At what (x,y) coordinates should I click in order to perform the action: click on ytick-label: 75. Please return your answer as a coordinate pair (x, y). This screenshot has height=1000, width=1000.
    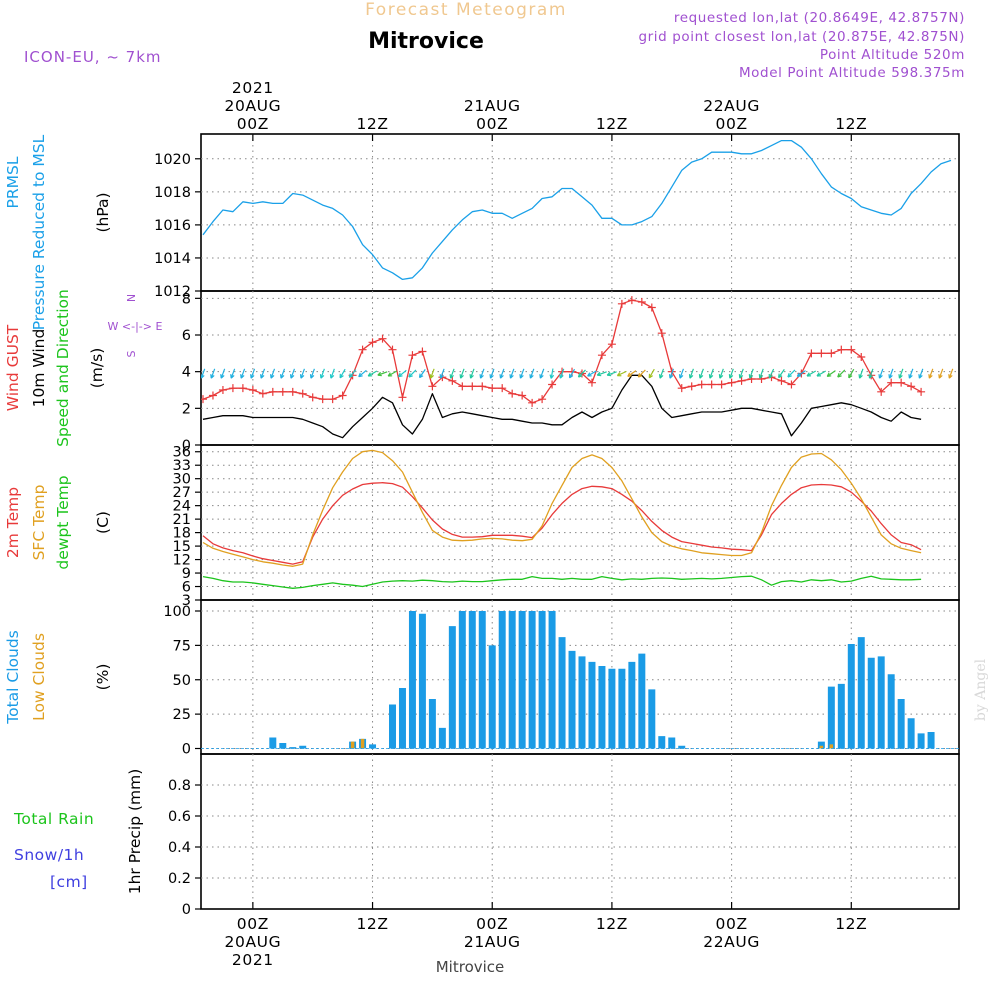
    Looking at the image, I should click on (182, 646).